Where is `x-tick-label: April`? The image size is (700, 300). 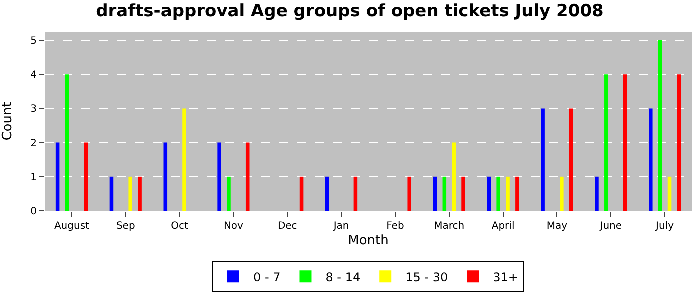 x-tick-label: April is located at coordinates (503, 226).